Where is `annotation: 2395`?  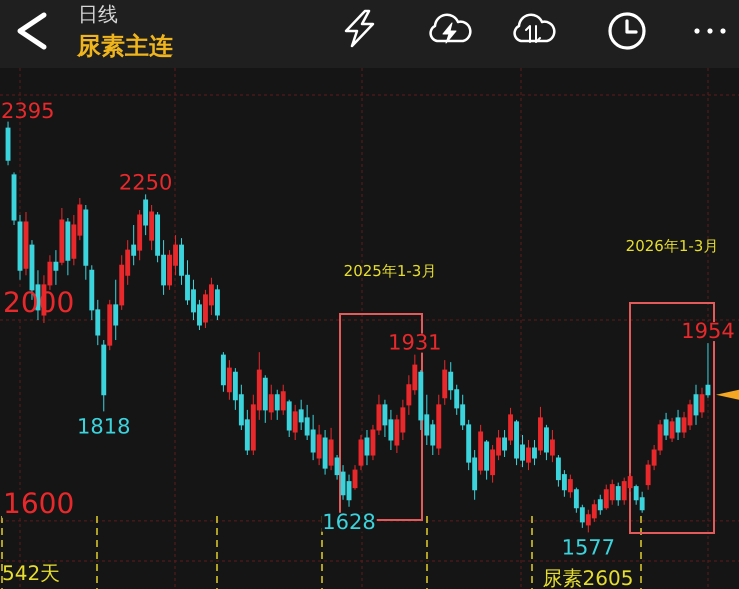
annotation: 2395 is located at coordinates (27, 111).